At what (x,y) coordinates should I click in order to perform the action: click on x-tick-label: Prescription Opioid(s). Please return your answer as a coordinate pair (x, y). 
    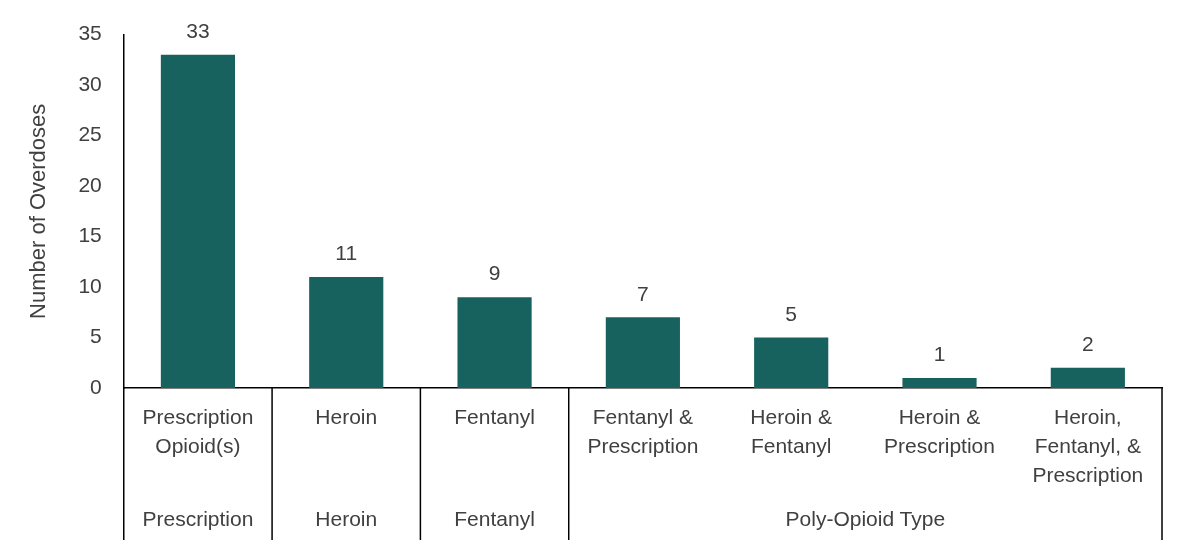
    Looking at the image, I should click on (198, 431).